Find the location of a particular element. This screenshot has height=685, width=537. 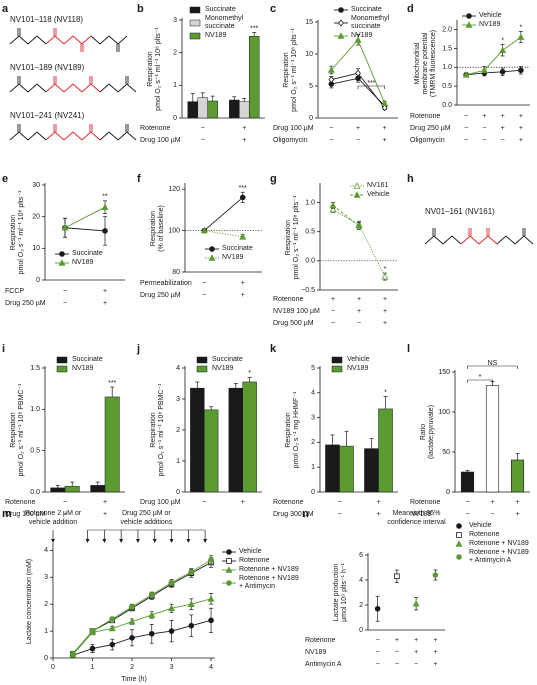

significance: * is located at coordinates (385, 269).